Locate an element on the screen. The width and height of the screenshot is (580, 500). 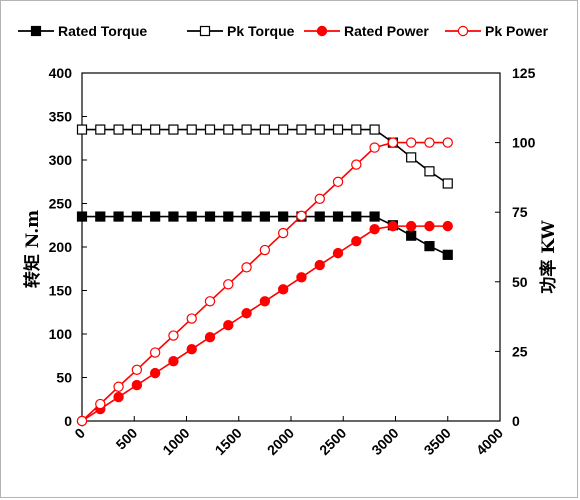
legend-item-pk-power: Pk Power is located at coordinates (497, 31).